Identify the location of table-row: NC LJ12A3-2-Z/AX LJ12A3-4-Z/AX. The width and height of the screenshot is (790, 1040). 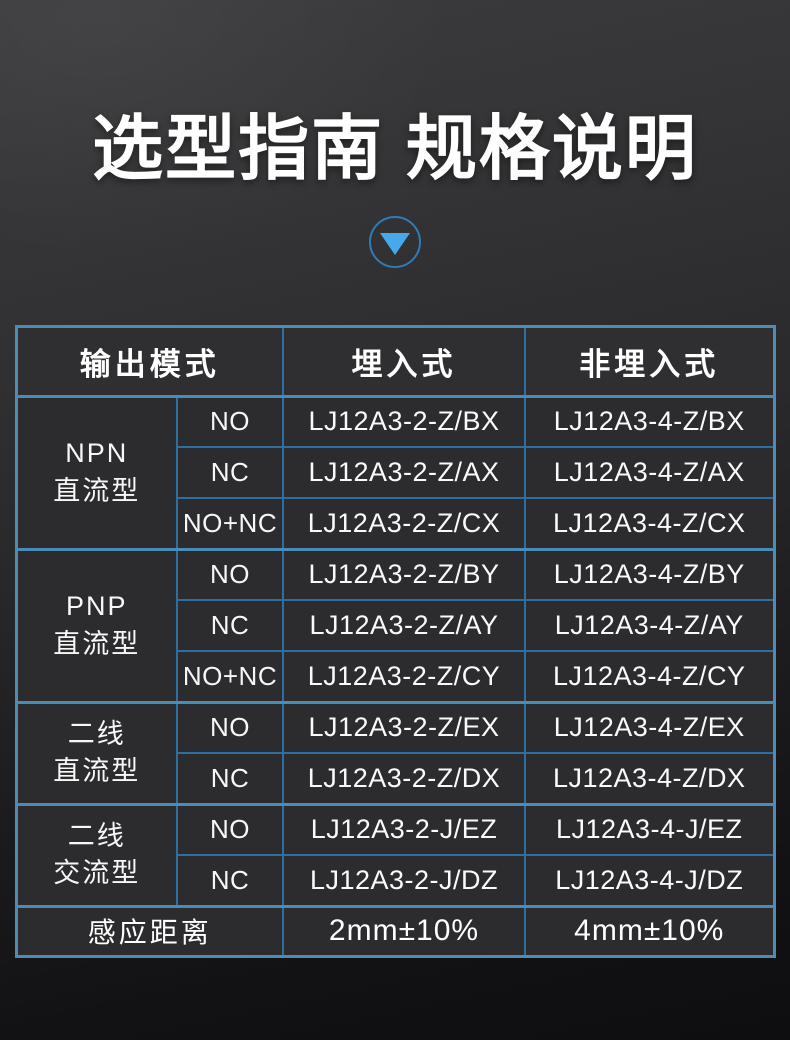
(395, 473).